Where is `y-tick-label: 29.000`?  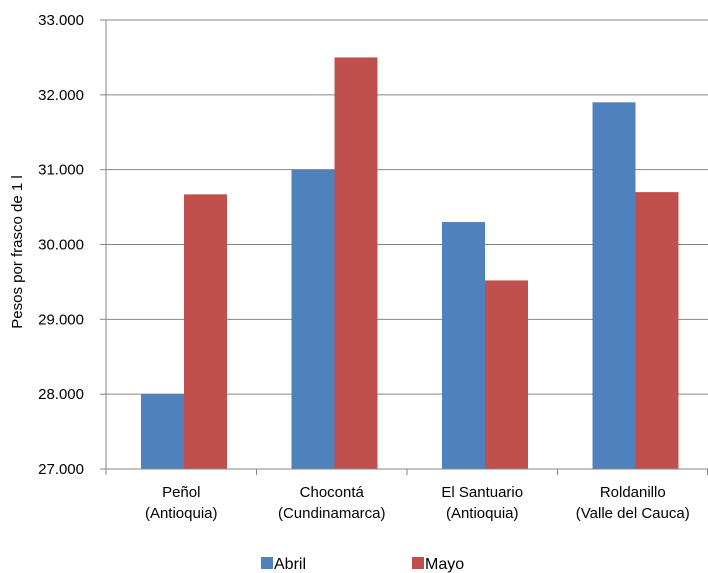 y-tick-label: 29.000 is located at coordinates (61, 319).